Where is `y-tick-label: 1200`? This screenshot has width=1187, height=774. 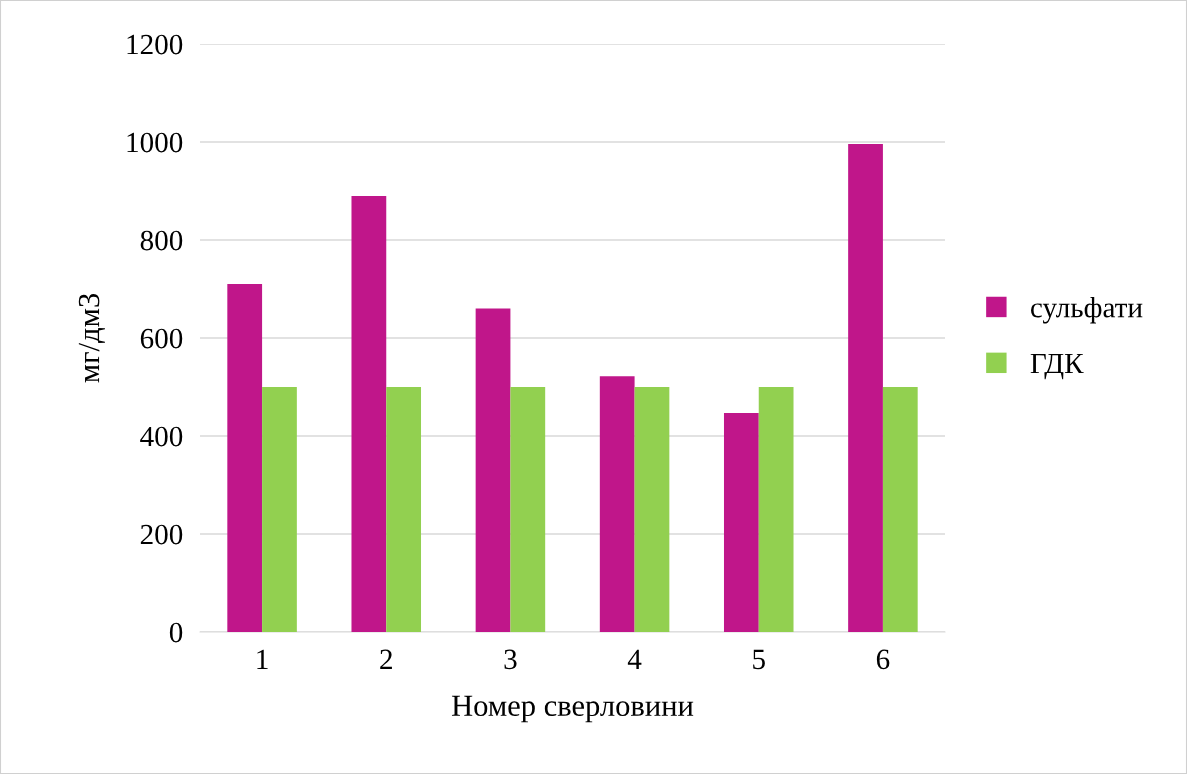
y-tick-label: 1200 is located at coordinates (155, 44).